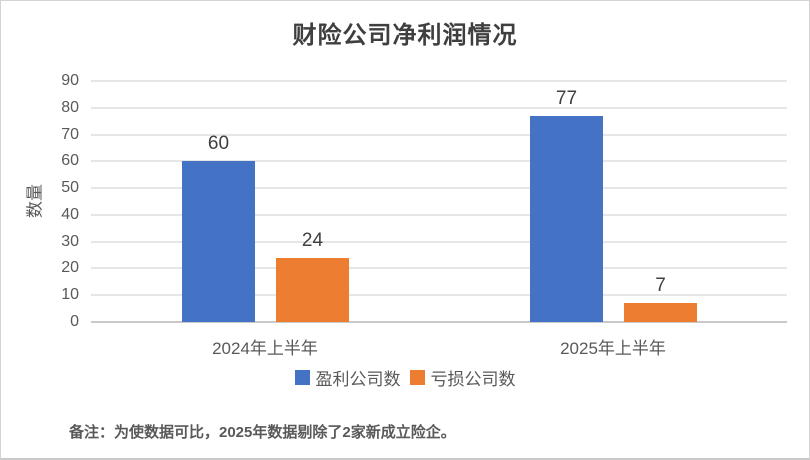  I want to click on footnote: 备注：为使数据可比，2025年数据剔除了2家新成立险企。, so click(262, 432).